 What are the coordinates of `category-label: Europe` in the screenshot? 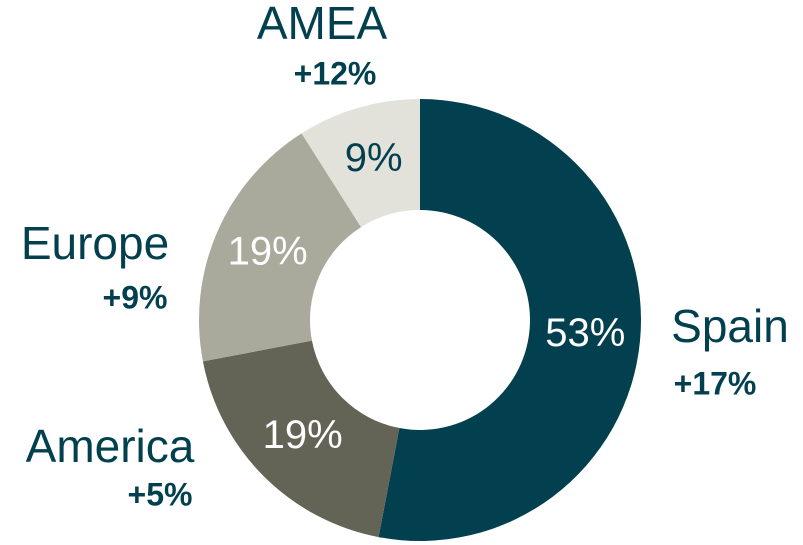 It's located at (95, 243).